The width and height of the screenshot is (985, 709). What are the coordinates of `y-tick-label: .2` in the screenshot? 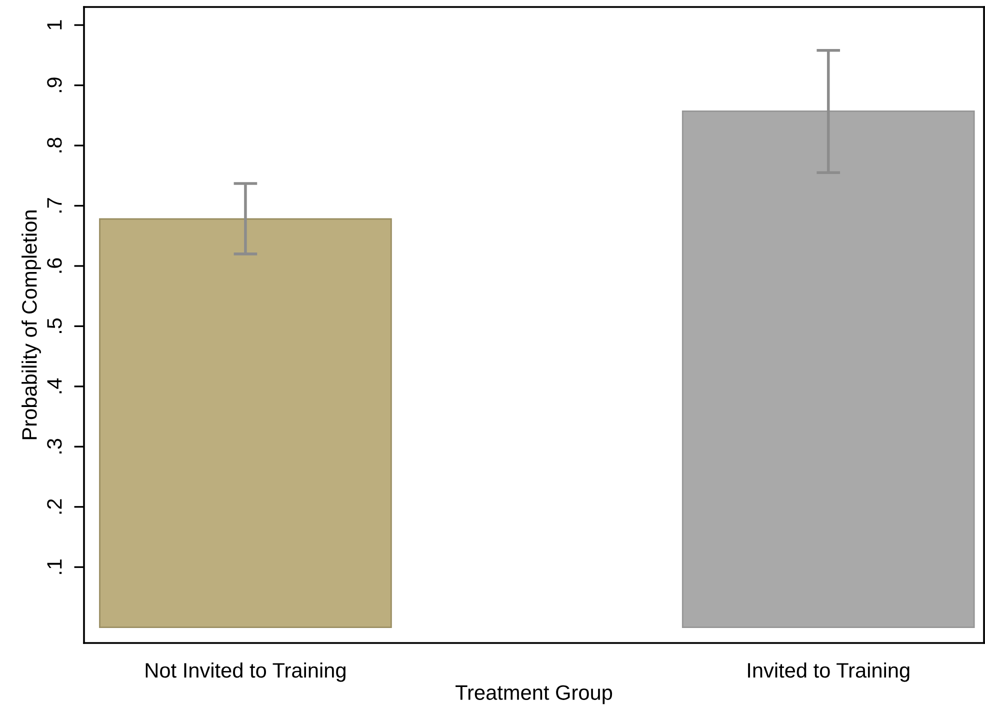 It's located at (54, 506).